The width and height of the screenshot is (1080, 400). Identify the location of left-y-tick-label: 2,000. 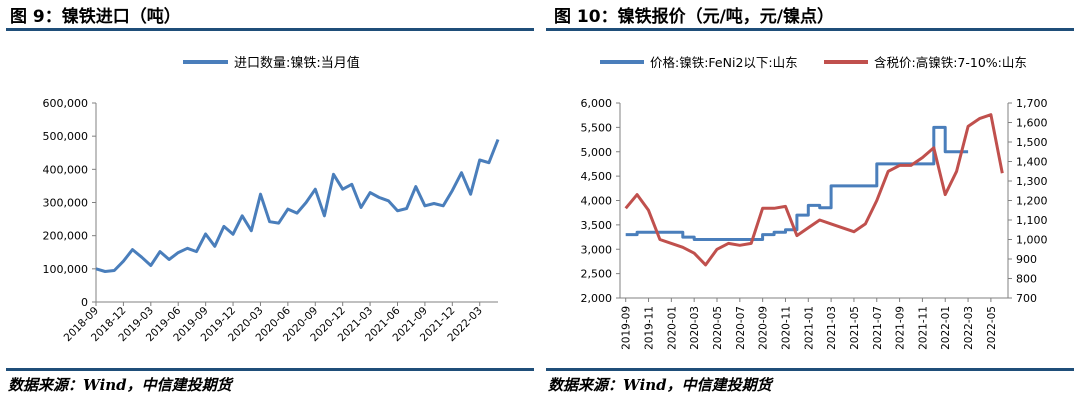
(597, 298).